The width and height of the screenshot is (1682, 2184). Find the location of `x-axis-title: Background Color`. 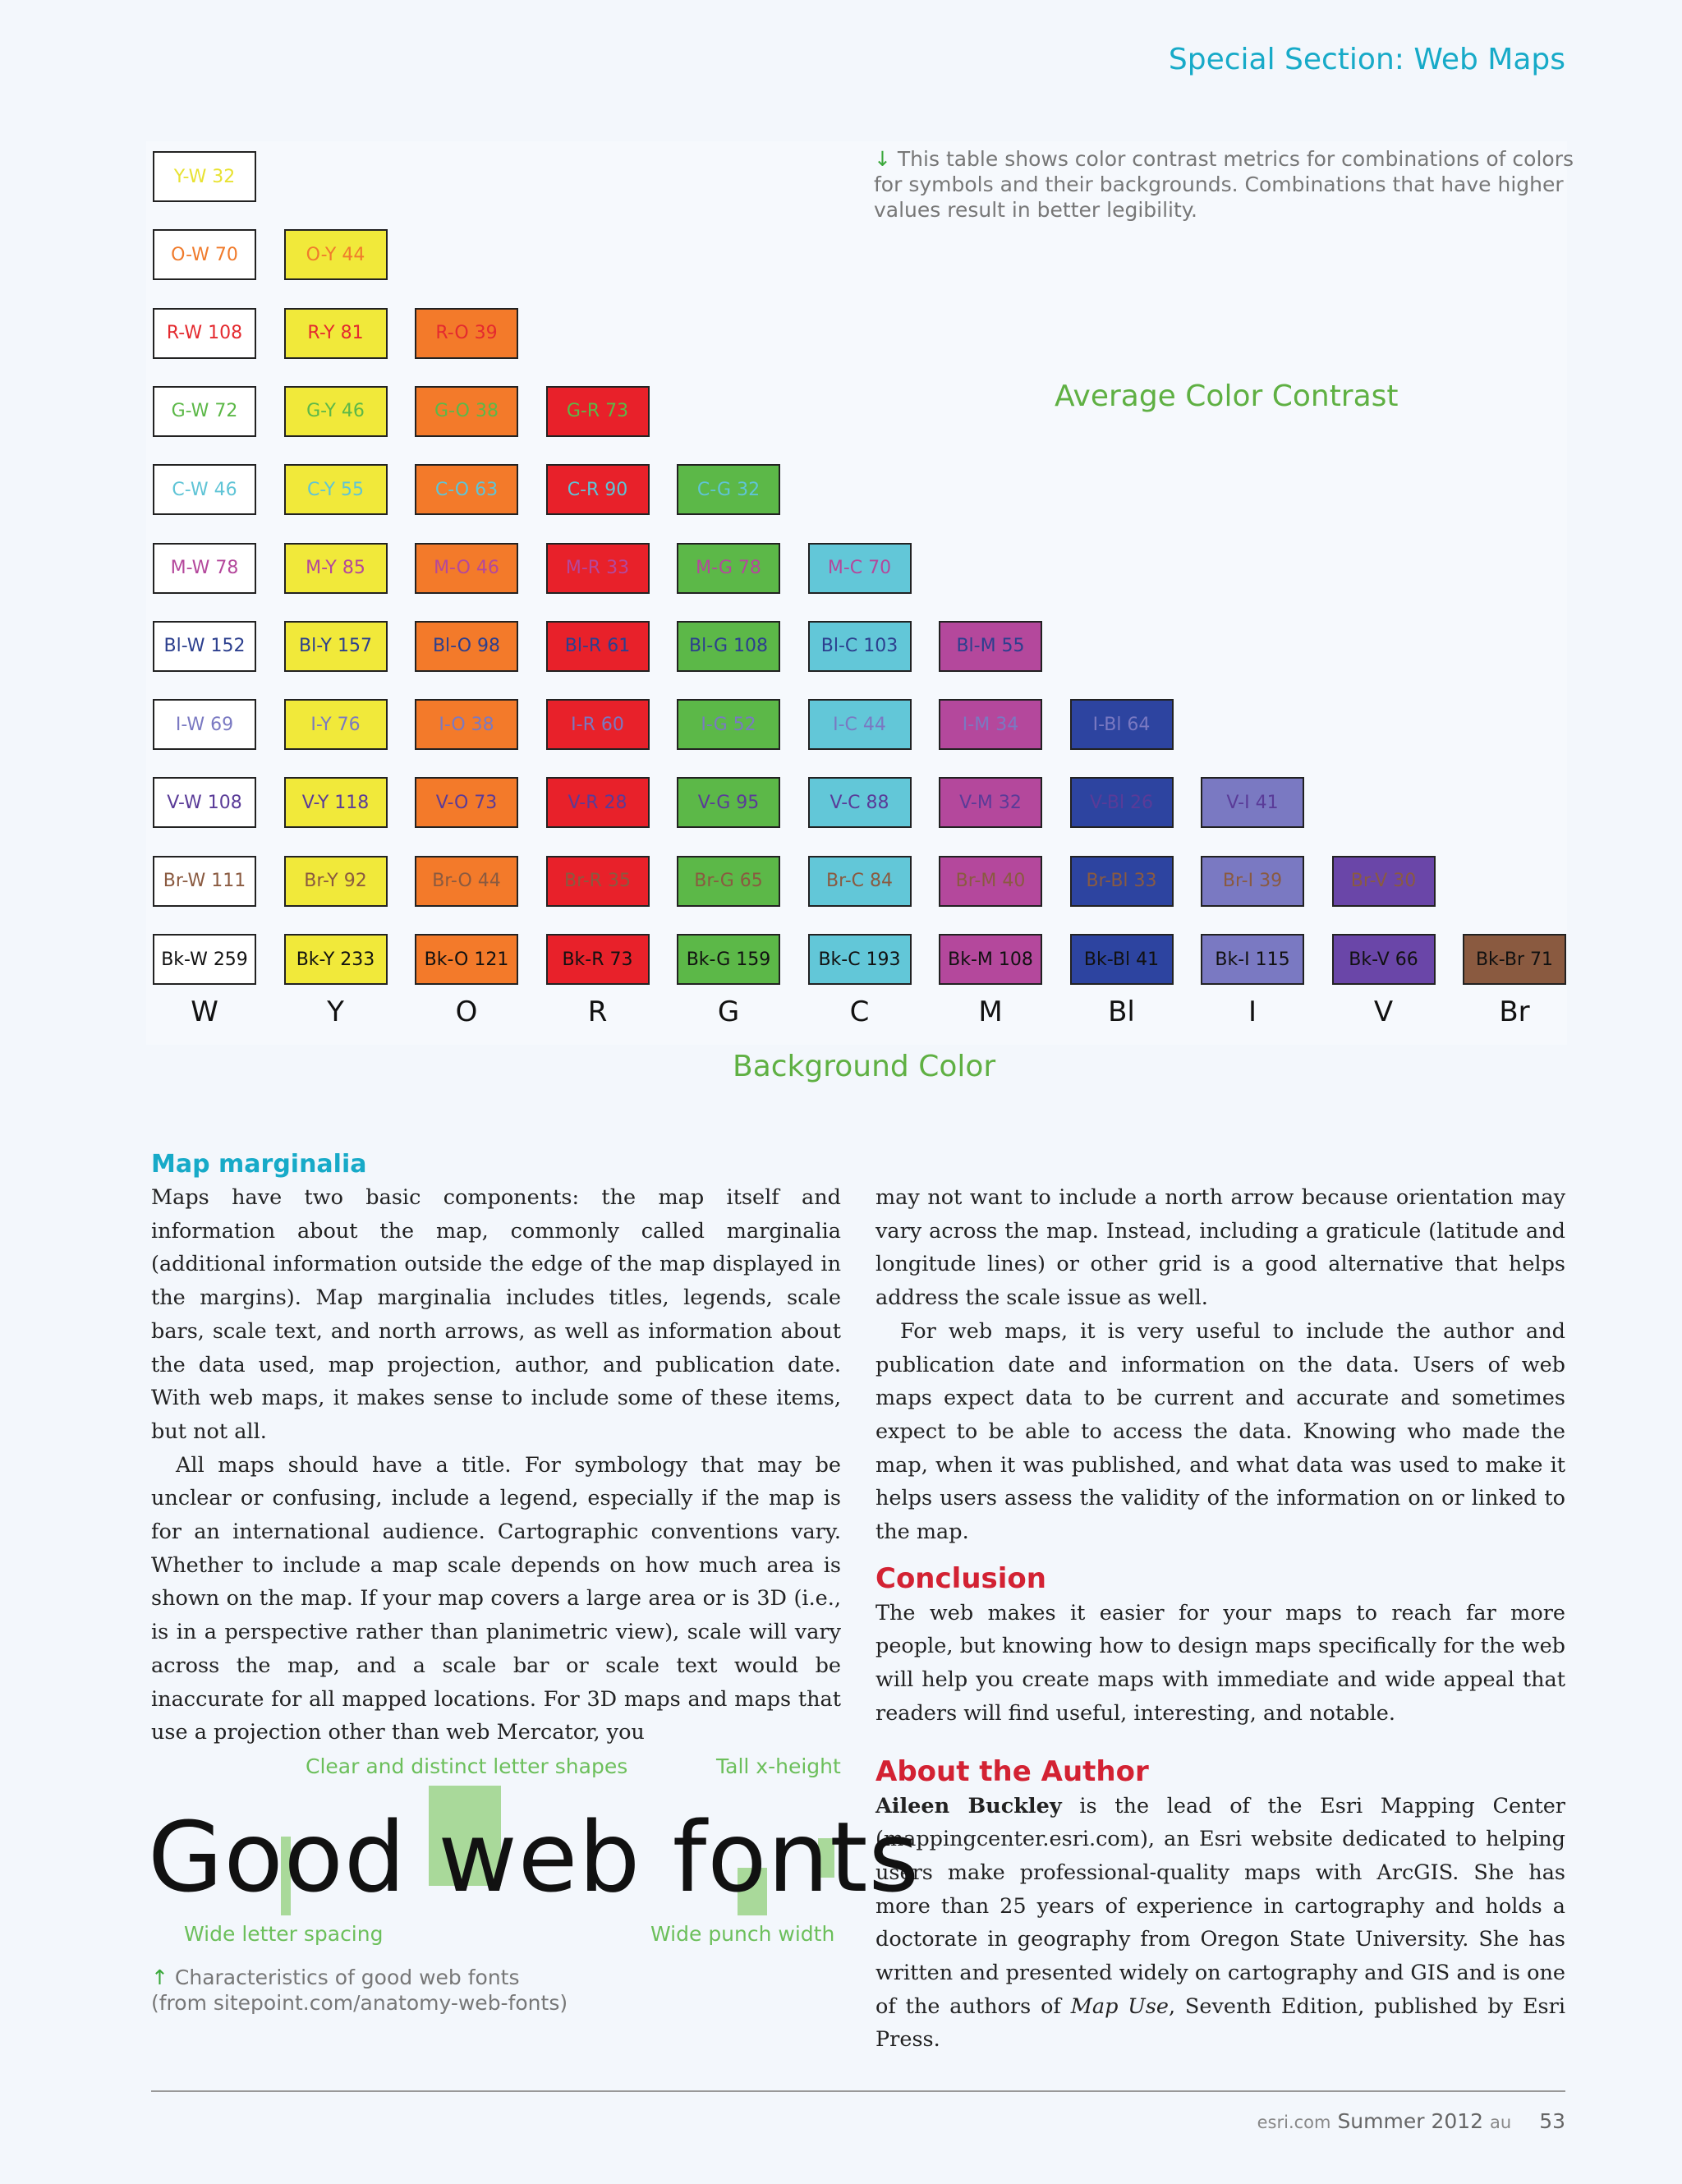

x-axis-title: Background Color is located at coordinates (864, 1066).